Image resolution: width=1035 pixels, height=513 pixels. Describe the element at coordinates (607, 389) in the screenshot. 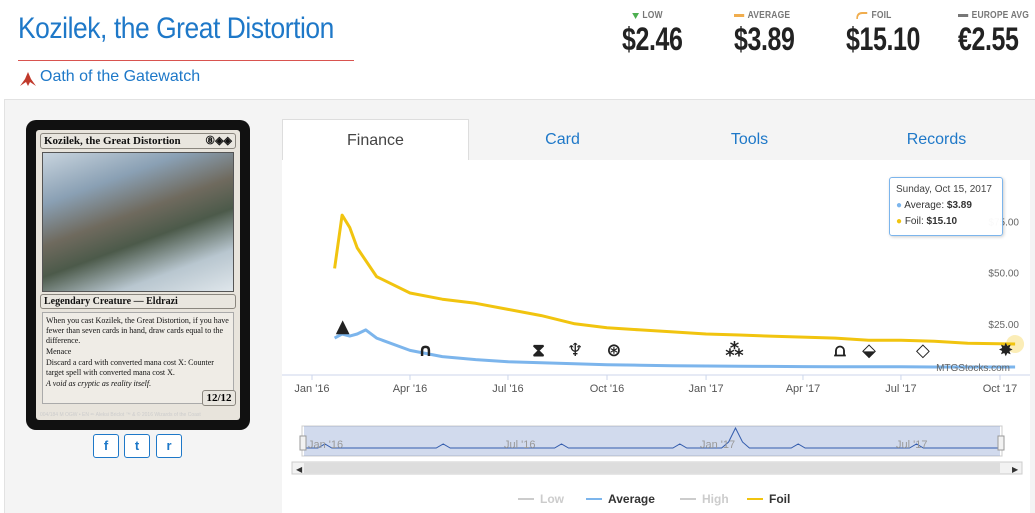

I see `x-tick-label: Oct '16` at that location.